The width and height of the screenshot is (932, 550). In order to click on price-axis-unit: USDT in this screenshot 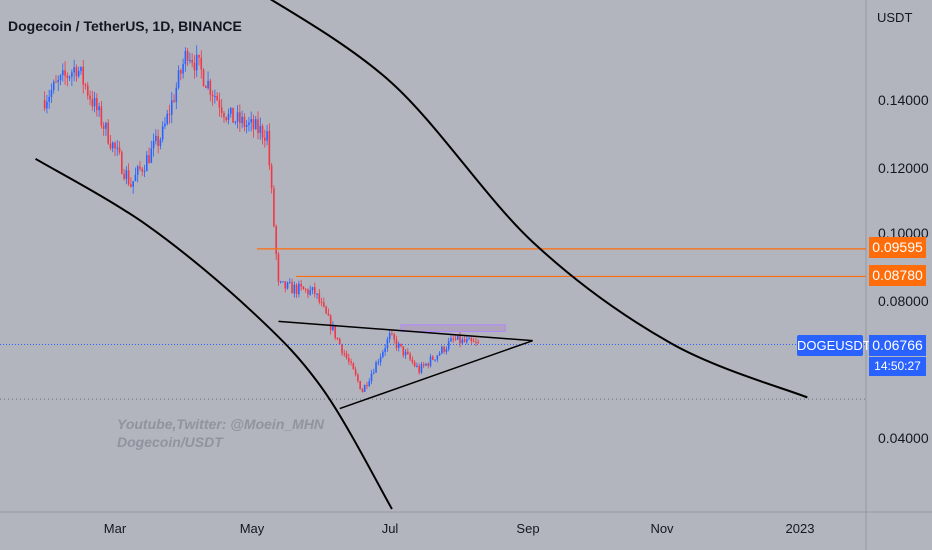, I will do `click(895, 17)`.